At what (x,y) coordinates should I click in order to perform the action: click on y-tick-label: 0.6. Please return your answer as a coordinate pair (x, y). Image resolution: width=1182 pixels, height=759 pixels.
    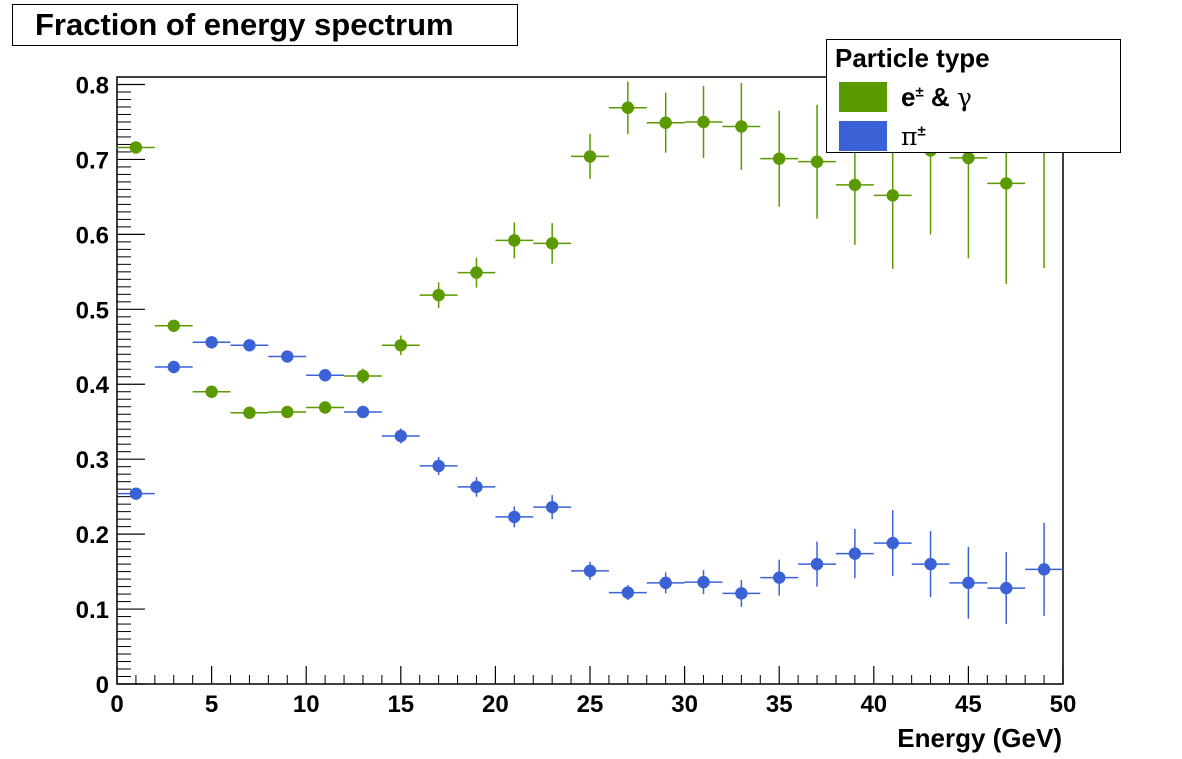
    Looking at the image, I should click on (92, 235).